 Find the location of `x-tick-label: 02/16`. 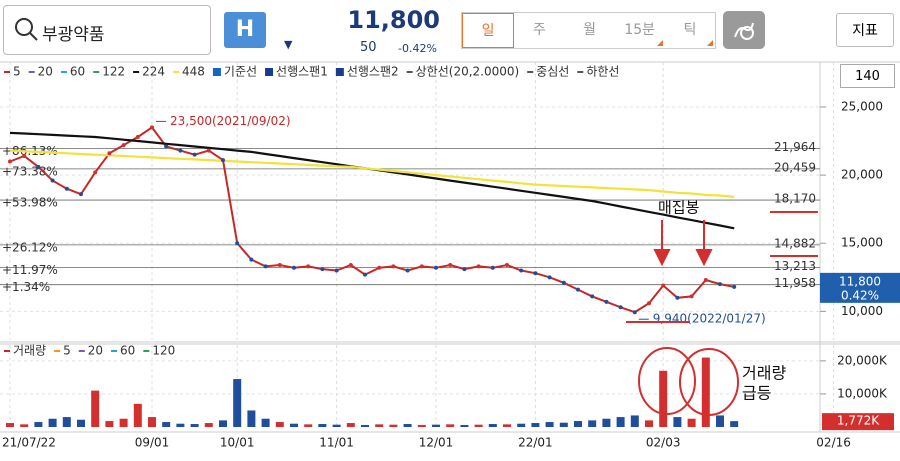

x-tick-label: 02/16 is located at coordinates (833, 443).